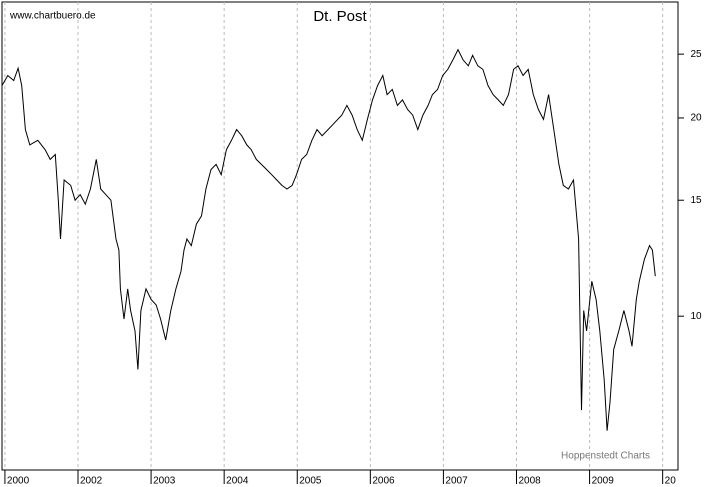 The height and width of the screenshot is (487, 723). I want to click on y-tick-label: 25, so click(696, 54).